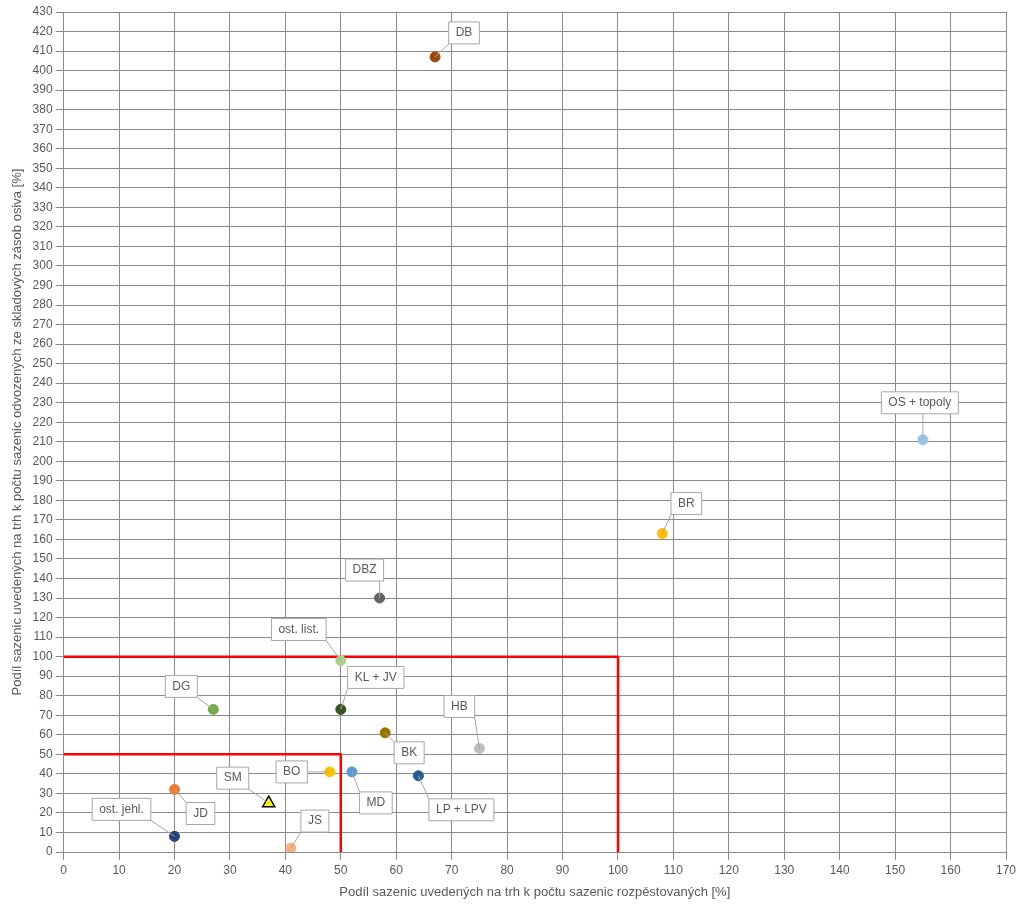 This screenshot has height=908, width=1020. What do you see at coordinates (376, 802) in the screenshot?
I see `series-label: MD` at bounding box center [376, 802].